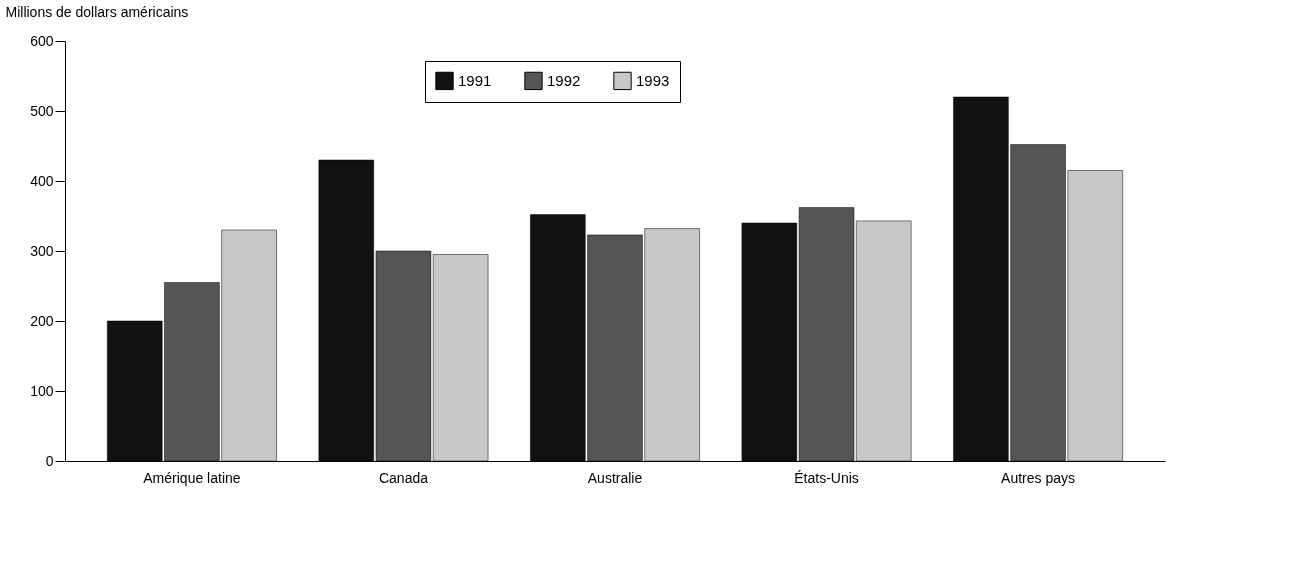 This screenshot has height=573, width=1292. What do you see at coordinates (49, 460) in the screenshot?
I see `y-tick-label: 0` at bounding box center [49, 460].